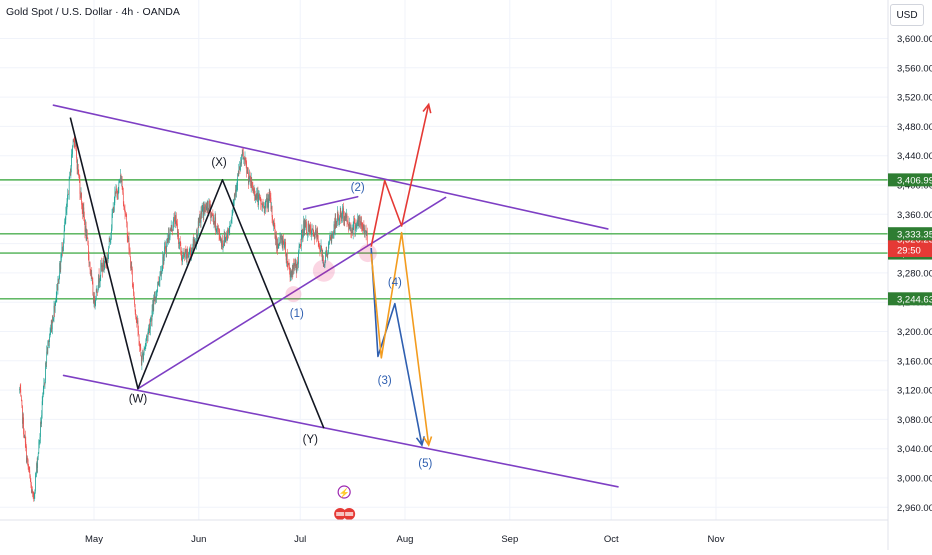 The height and width of the screenshot is (555, 932). Describe the element at coordinates (914, 234) in the screenshot. I see `level-price-label: 3,333.350` at that location.